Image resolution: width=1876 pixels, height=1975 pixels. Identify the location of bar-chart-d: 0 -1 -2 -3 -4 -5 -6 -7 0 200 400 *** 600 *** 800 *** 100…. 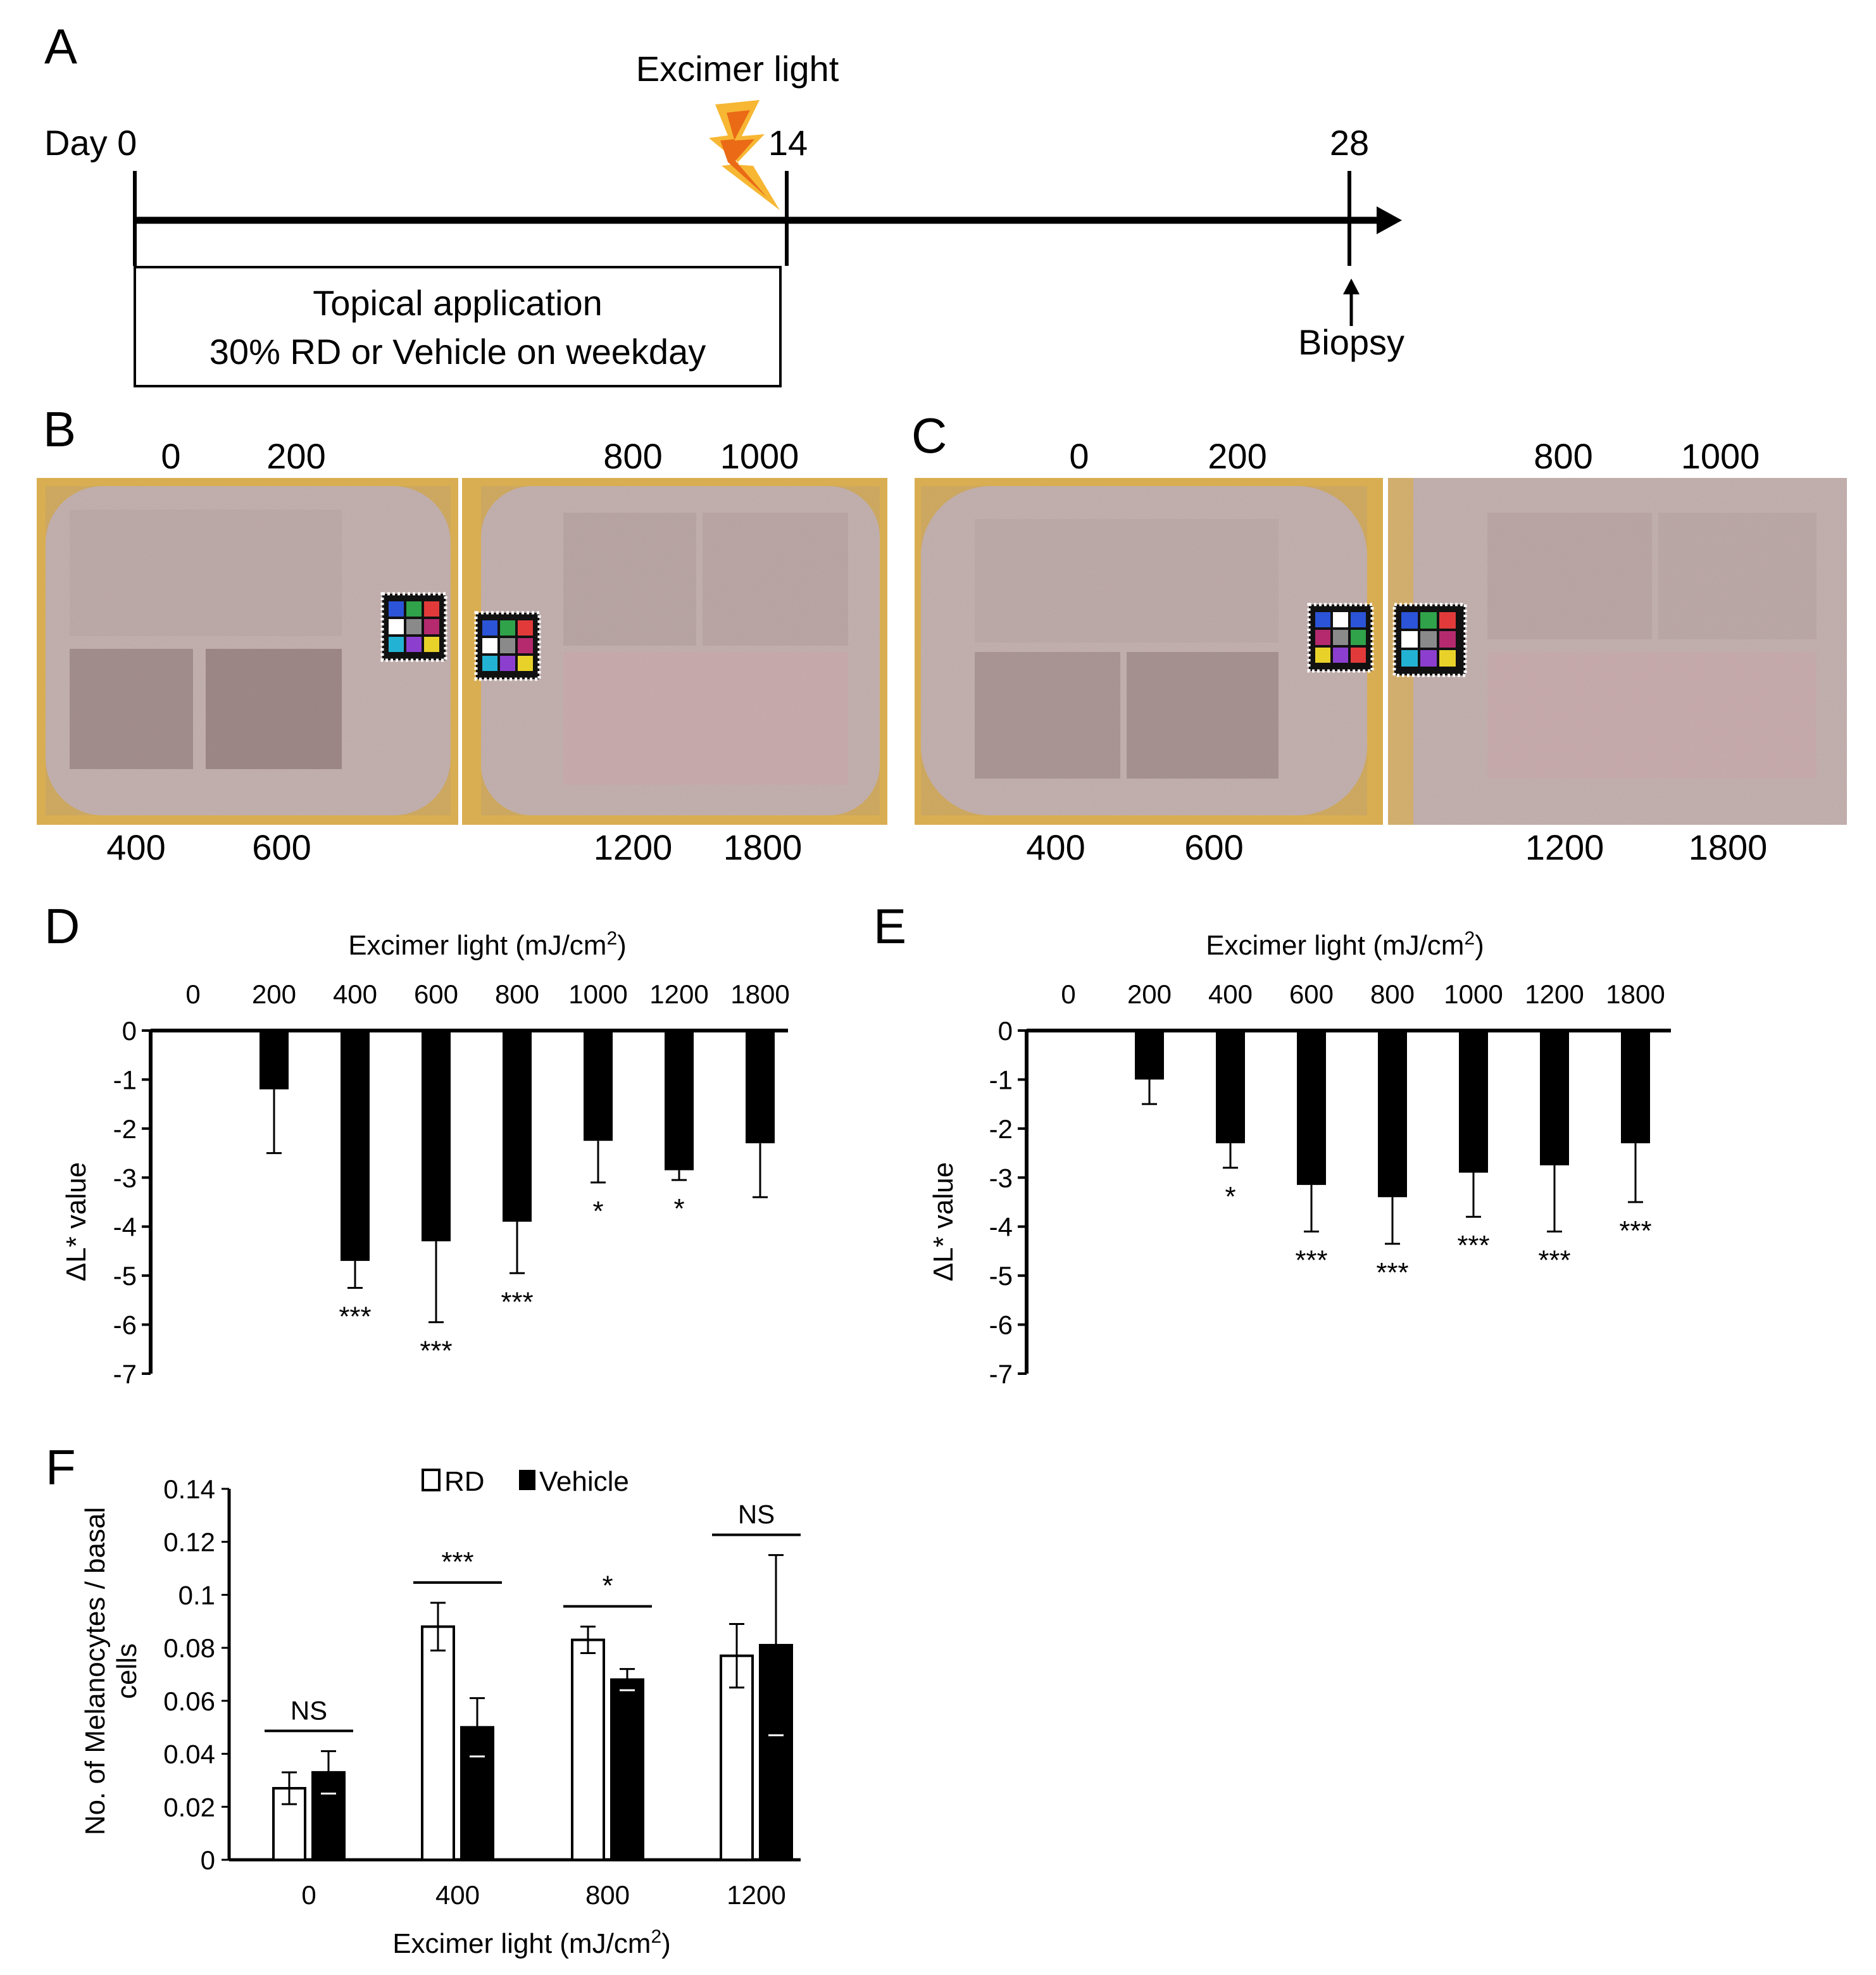
(451, 1184).